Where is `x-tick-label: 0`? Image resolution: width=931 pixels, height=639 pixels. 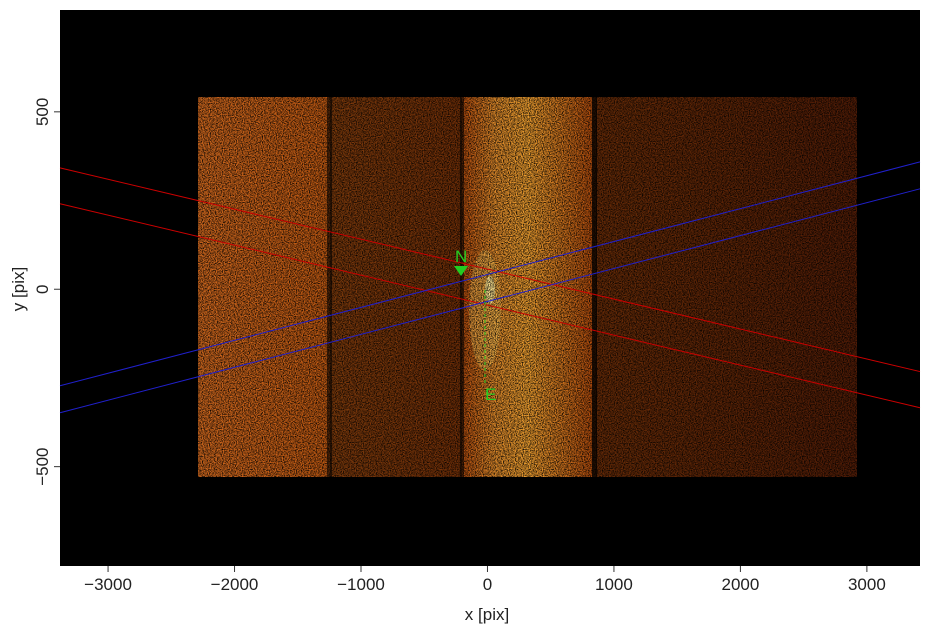 x-tick-label: 0 is located at coordinates (487, 584).